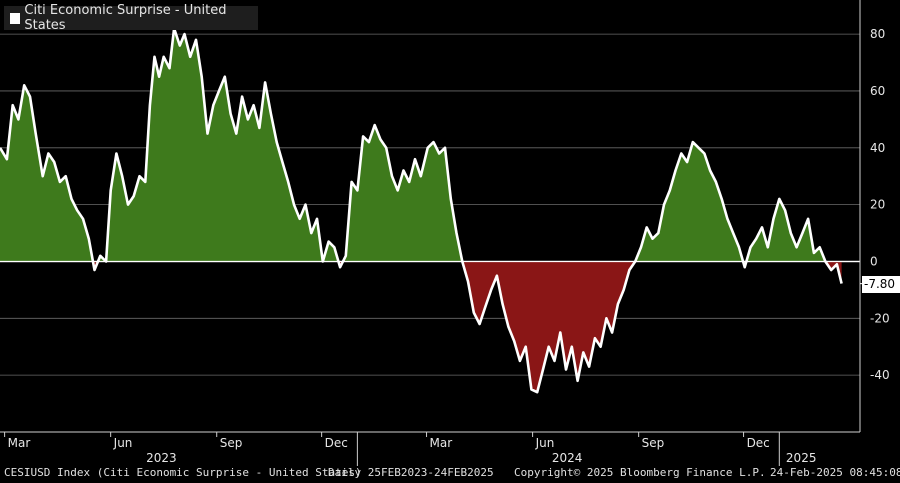  I want to click on y-tick-label: 80, so click(877, 34).